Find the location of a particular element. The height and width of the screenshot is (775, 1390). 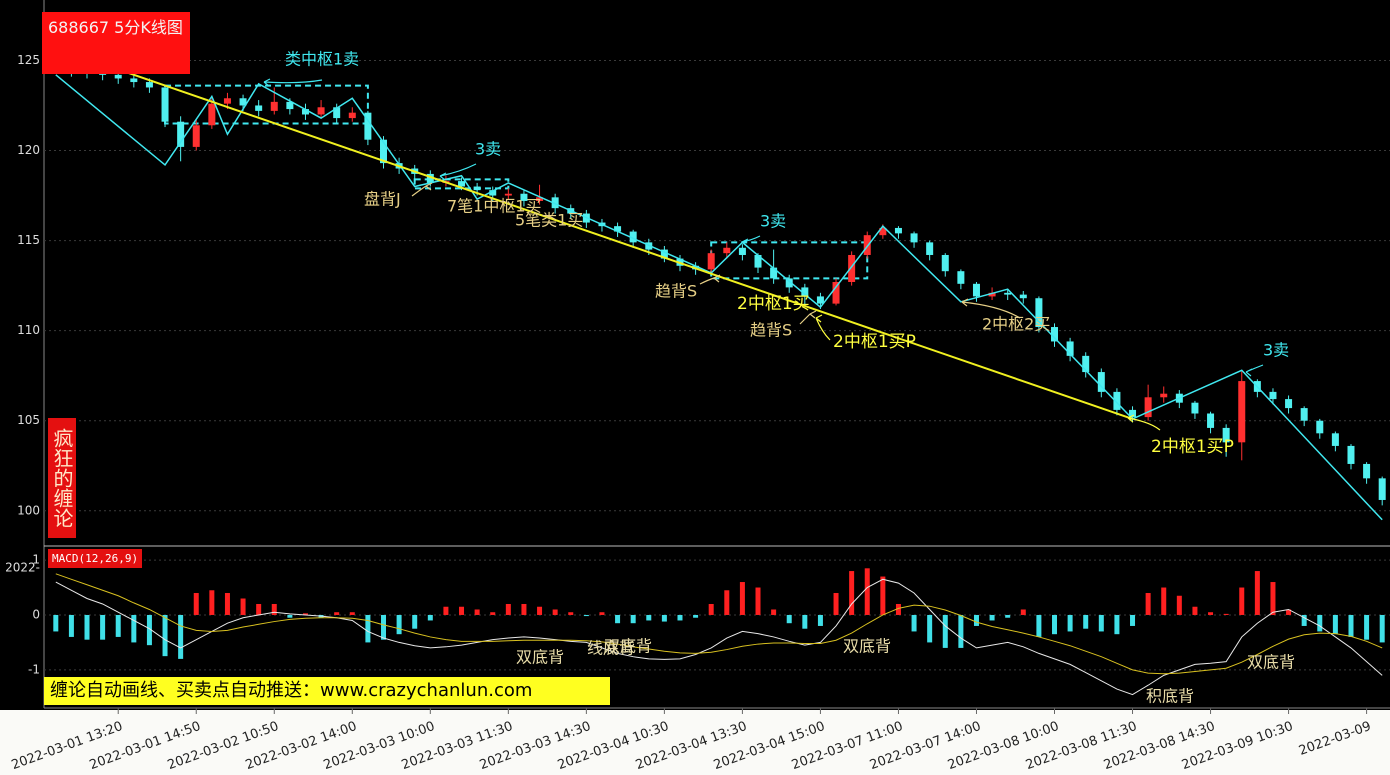

y-tick-label: -1 is located at coordinates (34, 669).